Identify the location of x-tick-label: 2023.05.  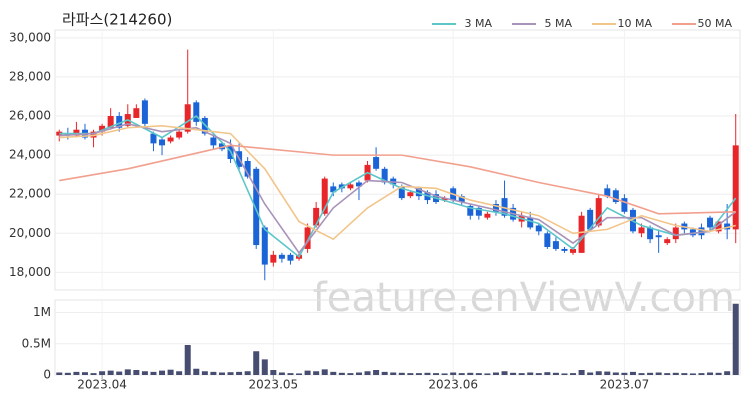
(274, 385).